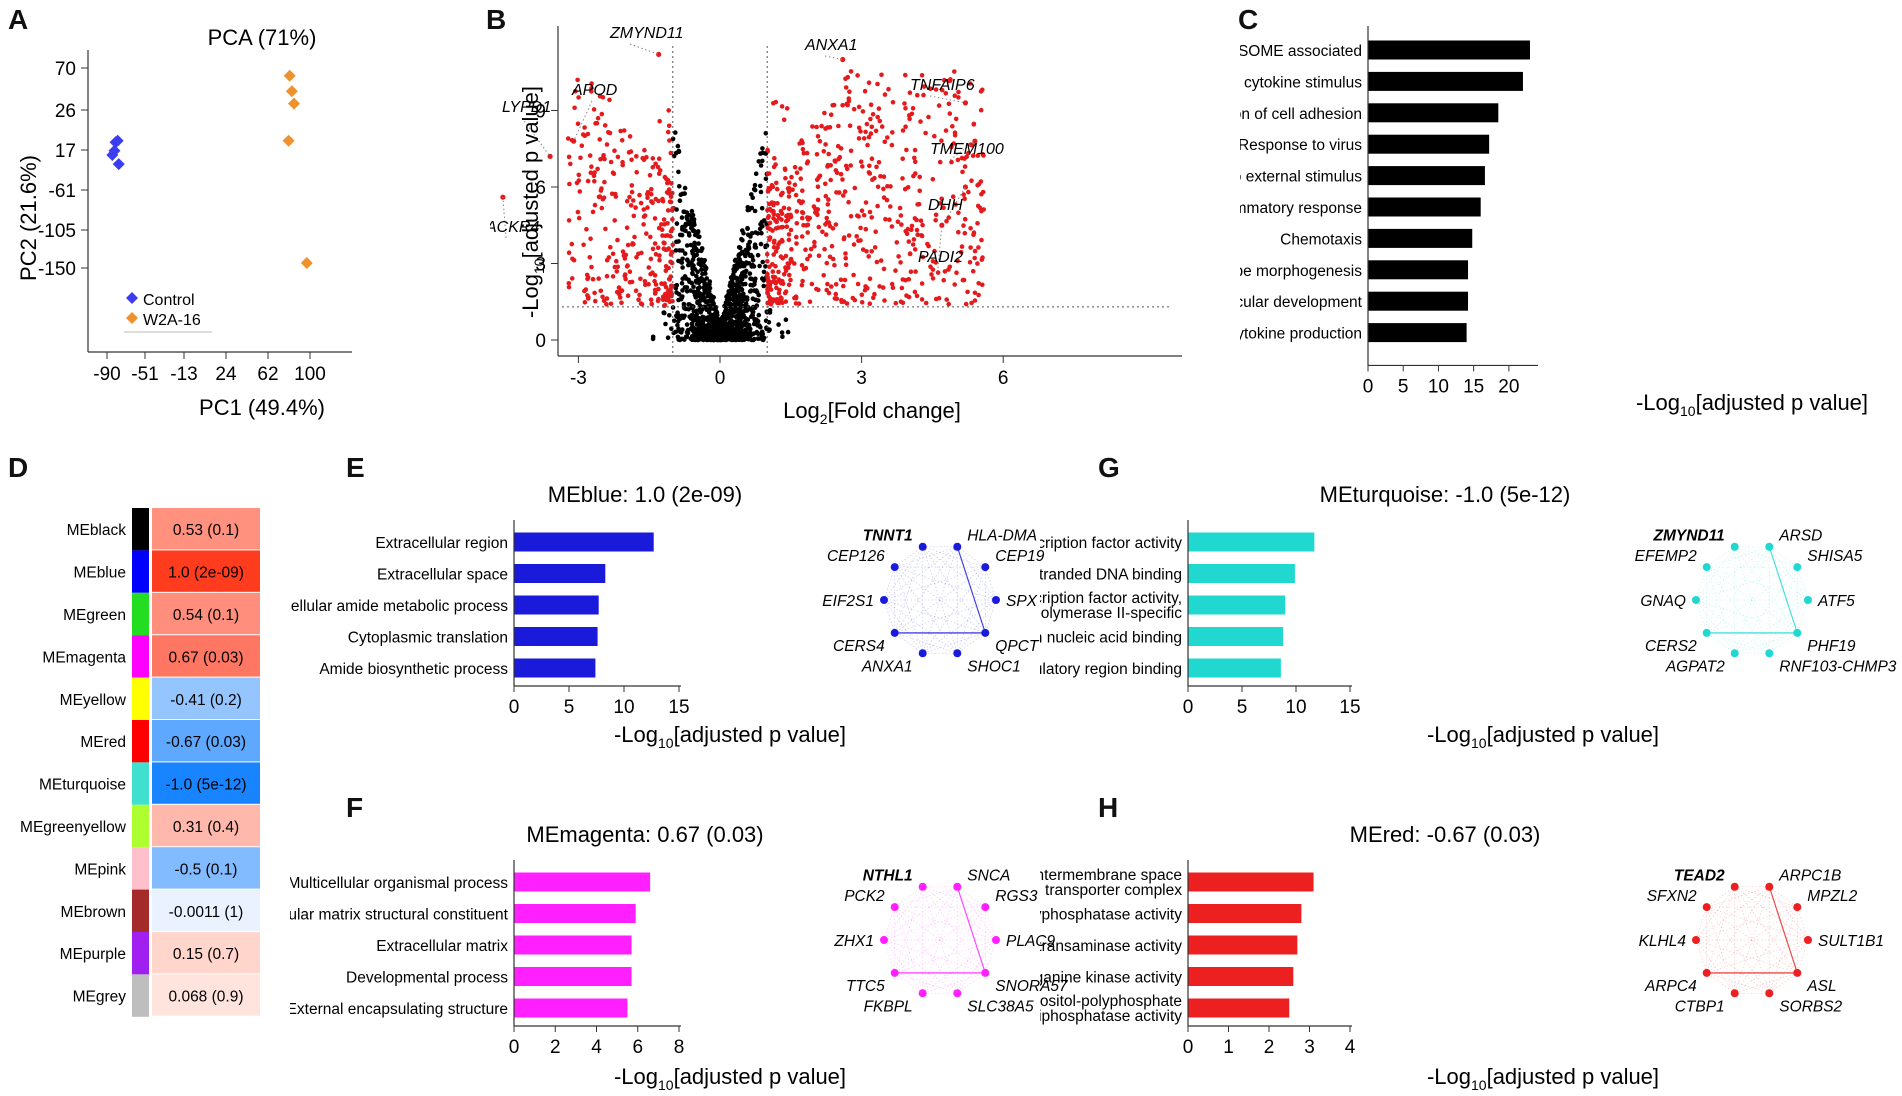 This screenshot has width=1902, height=1096. I want to click on pca-point-control, so click(118, 164).